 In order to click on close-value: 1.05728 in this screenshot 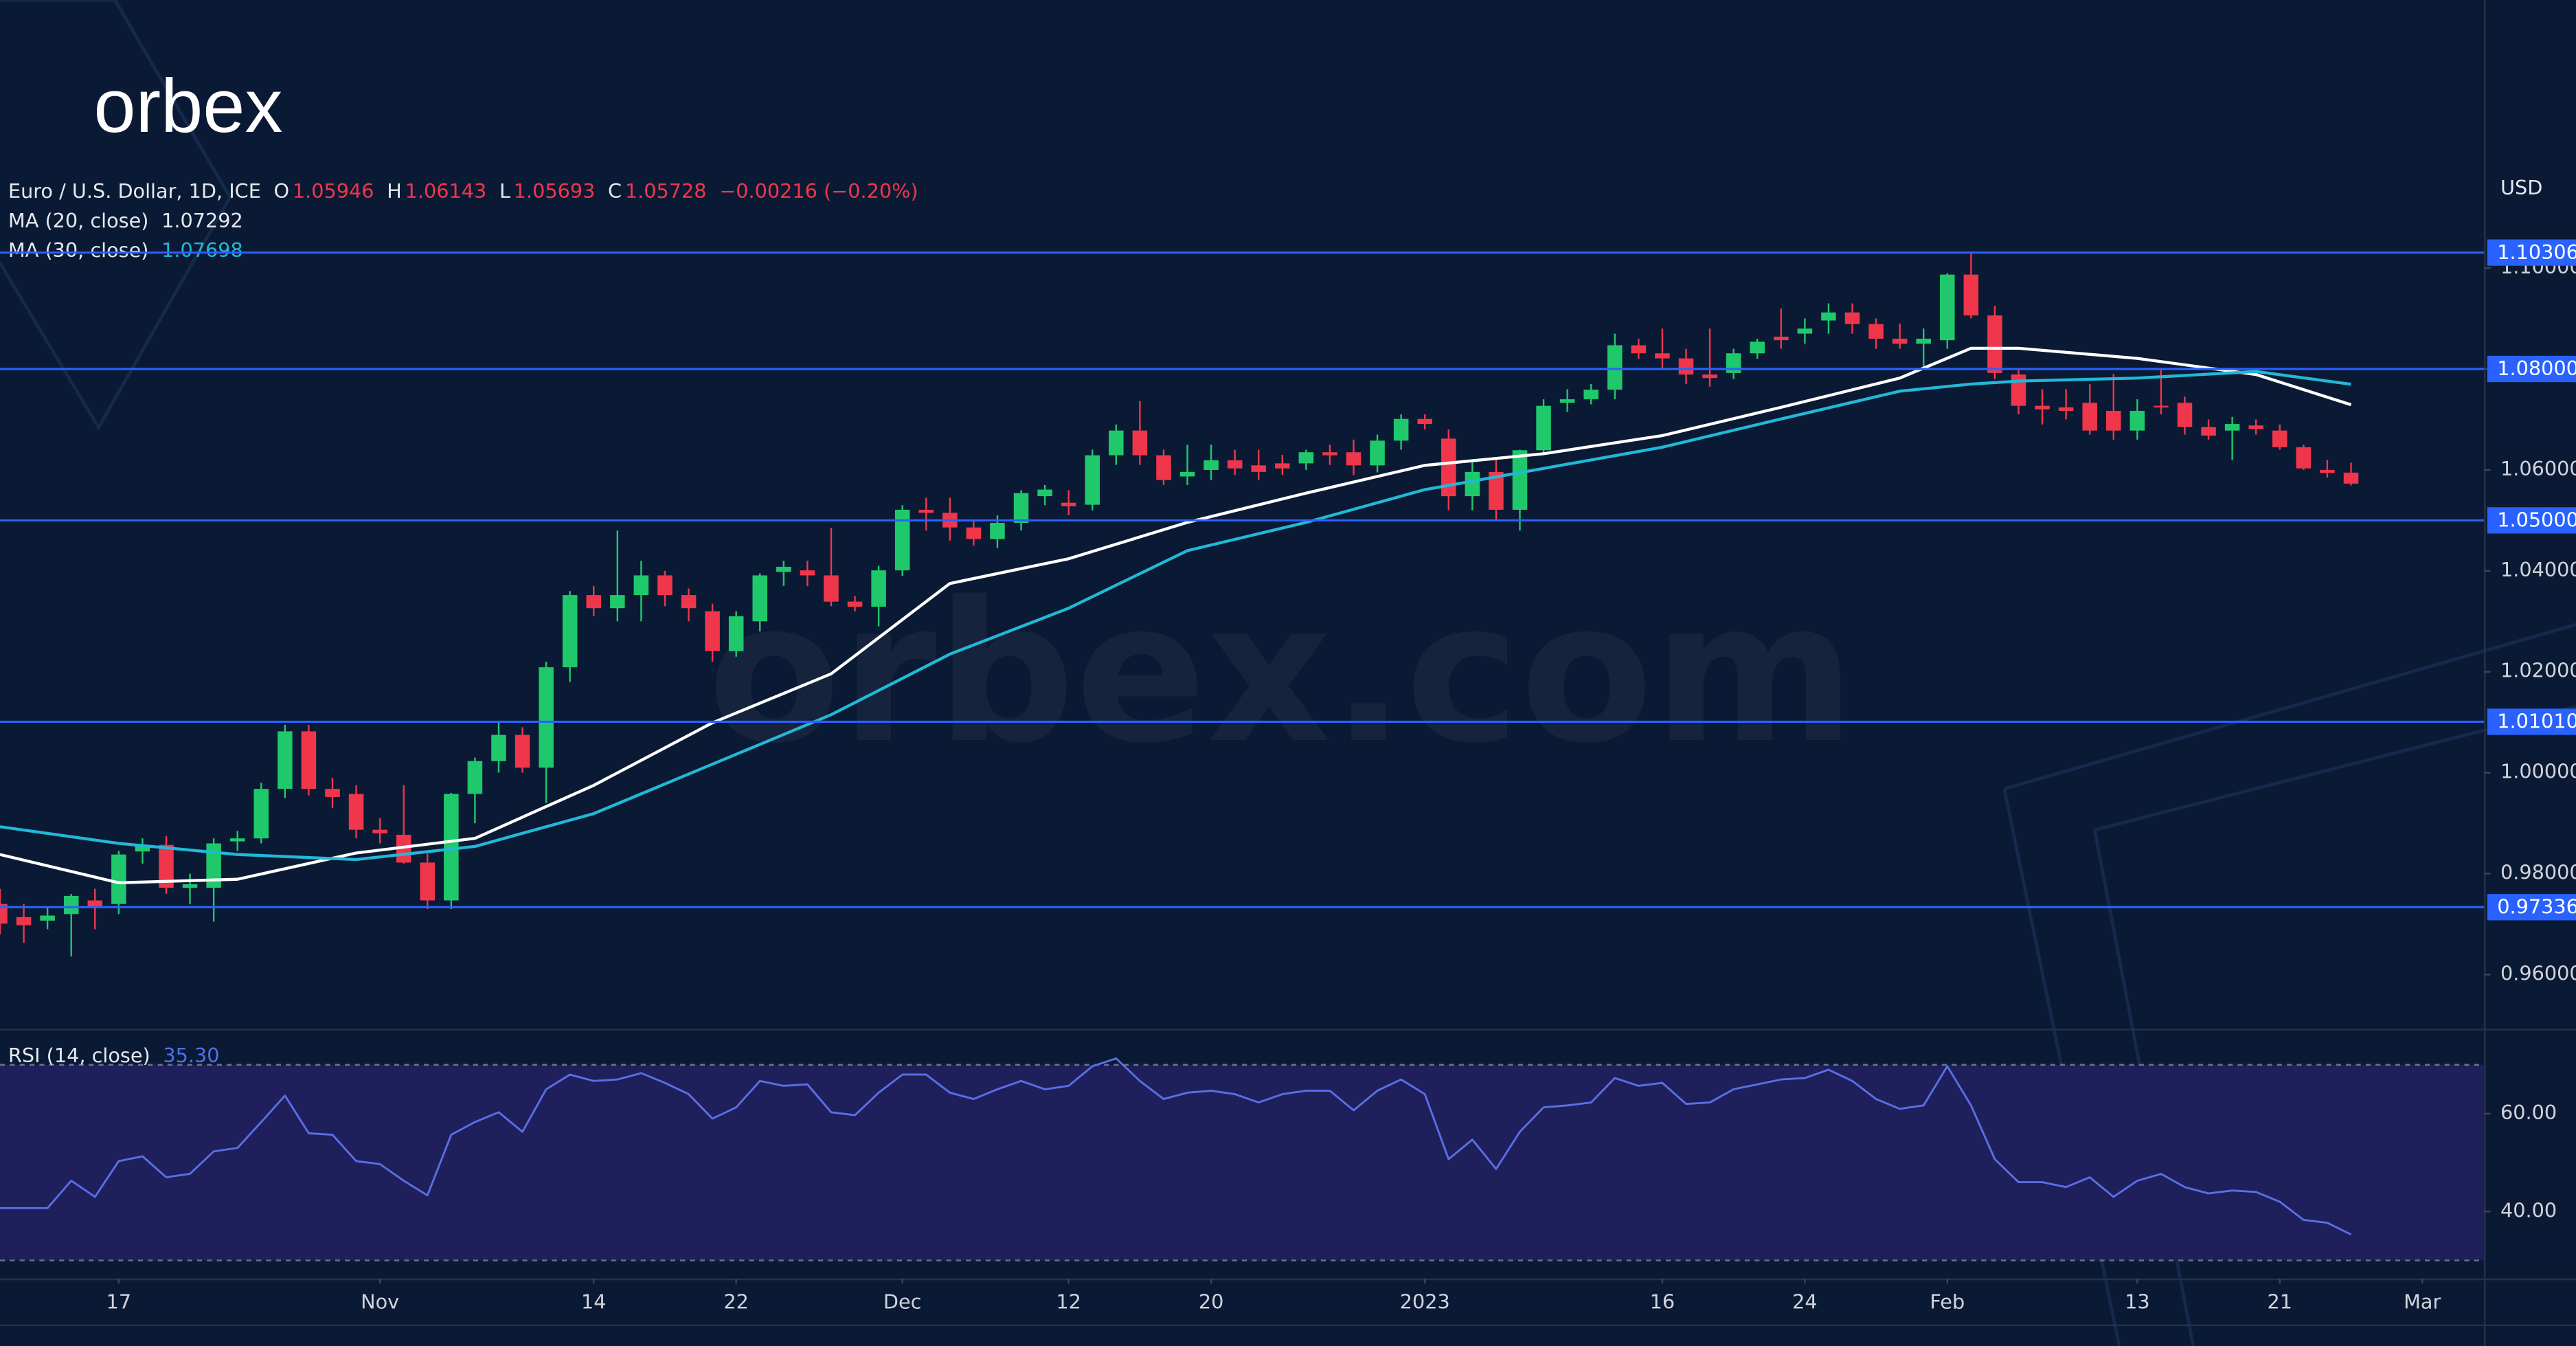, I will do `click(666, 191)`.